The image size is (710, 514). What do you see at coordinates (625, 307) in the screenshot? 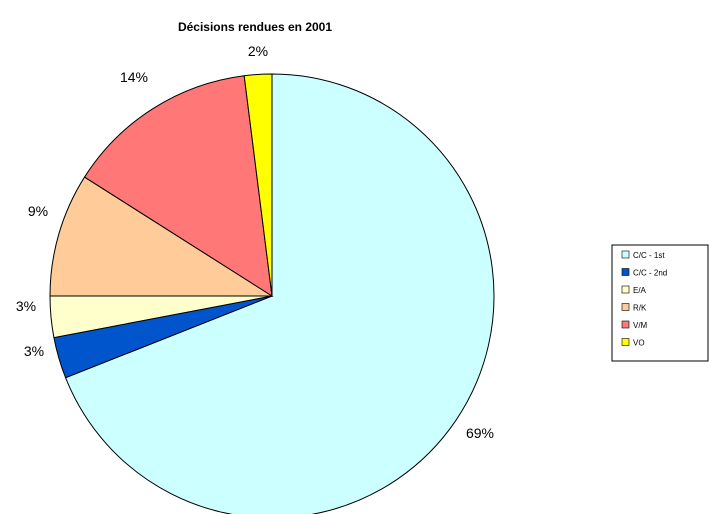
I see `legend-swatch-r-k` at bounding box center [625, 307].